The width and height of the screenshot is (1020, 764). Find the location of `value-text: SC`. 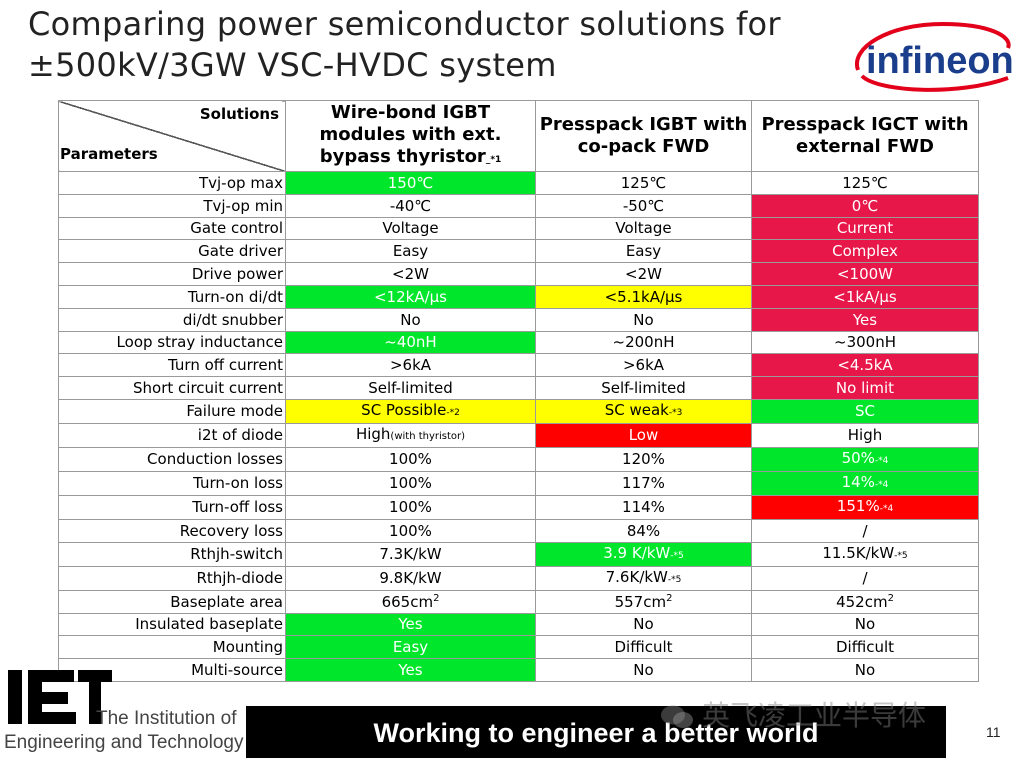

value-text: SC is located at coordinates (865, 411).